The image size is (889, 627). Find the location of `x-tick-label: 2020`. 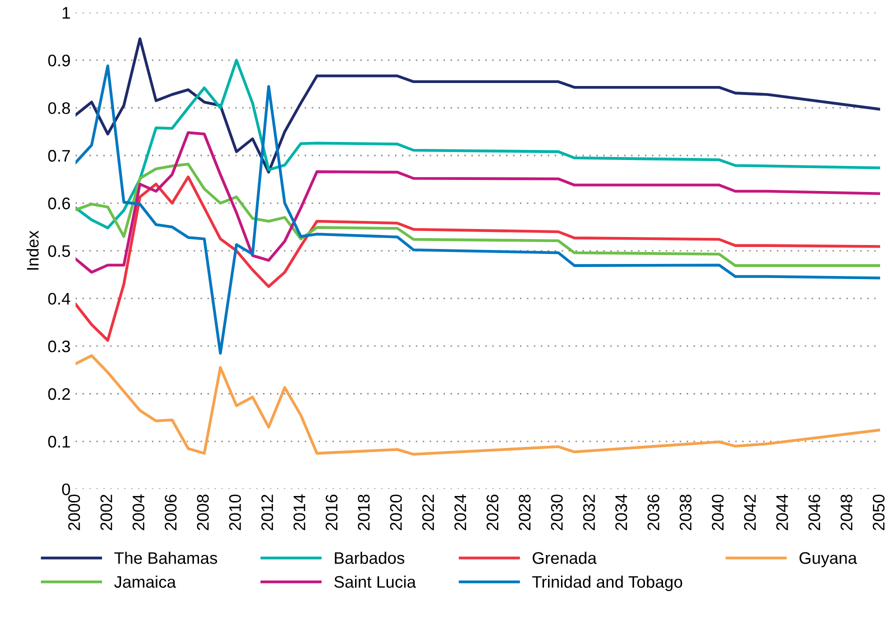

x-tick-label: 2020 is located at coordinates (396, 512).